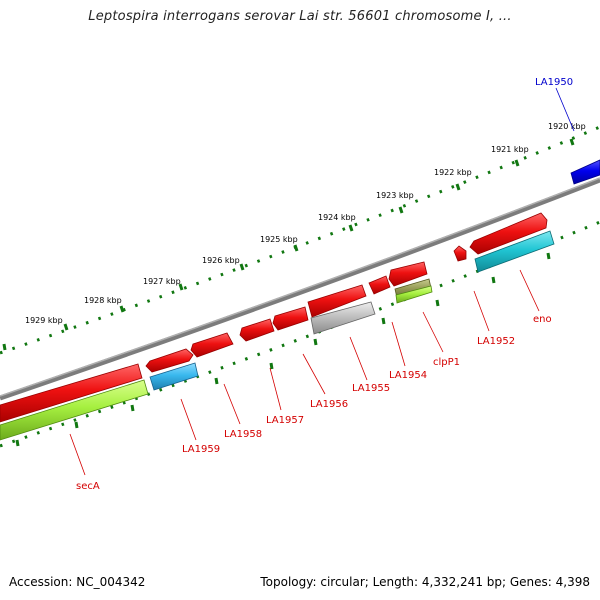 The height and width of the screenshot is (600, 600). What do you see at coordinates (103, 300) in the screenshot?
I see `tick-label: 1928 kbp` at bounding box center [103, 300].